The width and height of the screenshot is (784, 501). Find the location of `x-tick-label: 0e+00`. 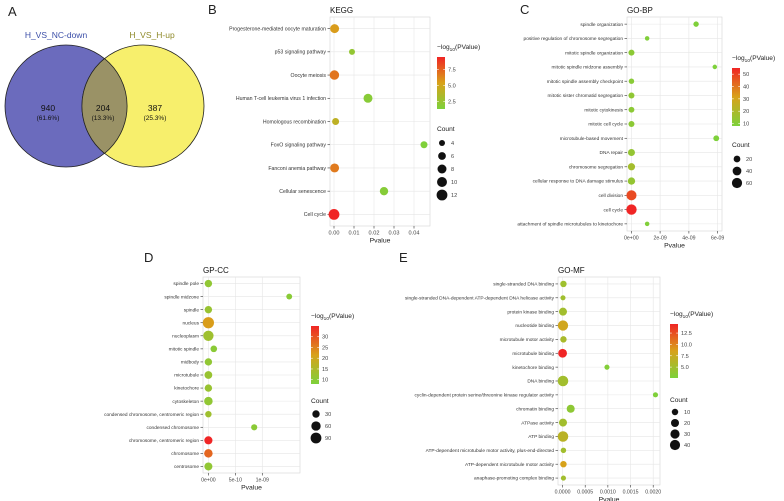

x-tick-label: 0e+00 is located at coordinates (208, 481).